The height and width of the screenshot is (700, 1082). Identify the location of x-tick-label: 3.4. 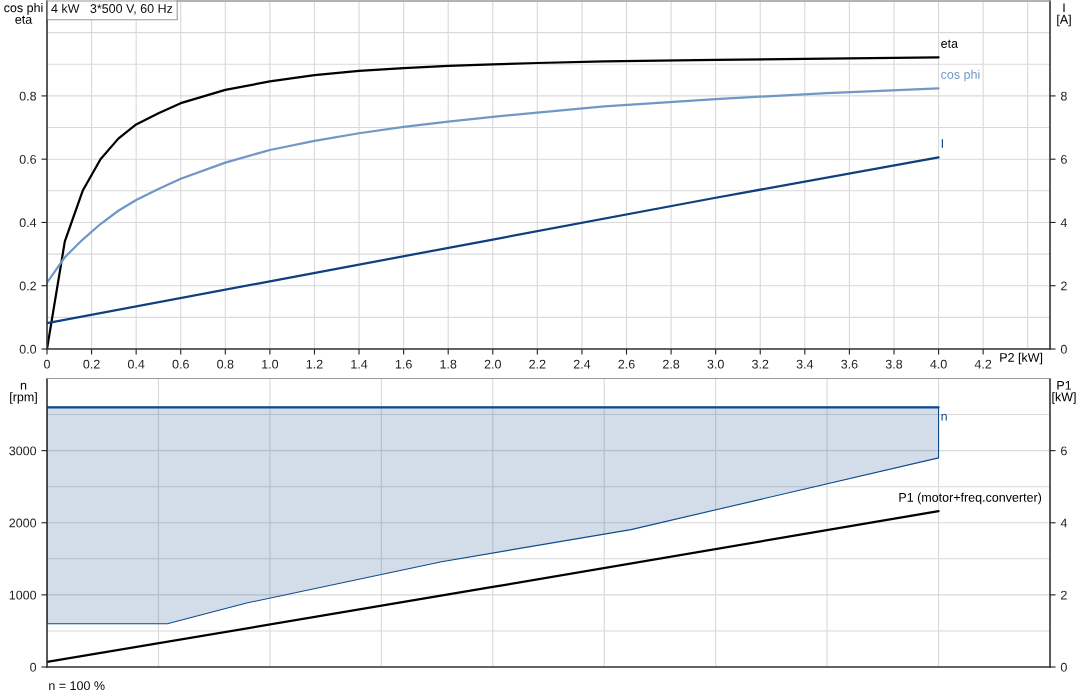
(805, 364).